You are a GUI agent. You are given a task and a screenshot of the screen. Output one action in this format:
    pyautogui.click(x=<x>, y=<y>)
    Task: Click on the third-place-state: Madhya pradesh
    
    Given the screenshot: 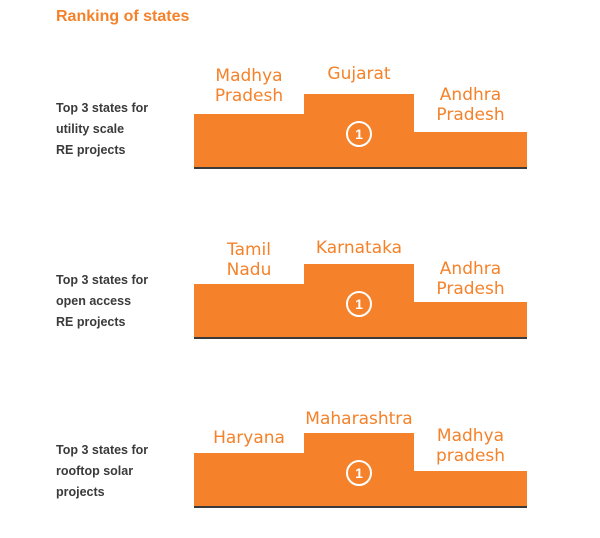 What is the action you would take?
    pyautogui.click(x=470, y=446)
    